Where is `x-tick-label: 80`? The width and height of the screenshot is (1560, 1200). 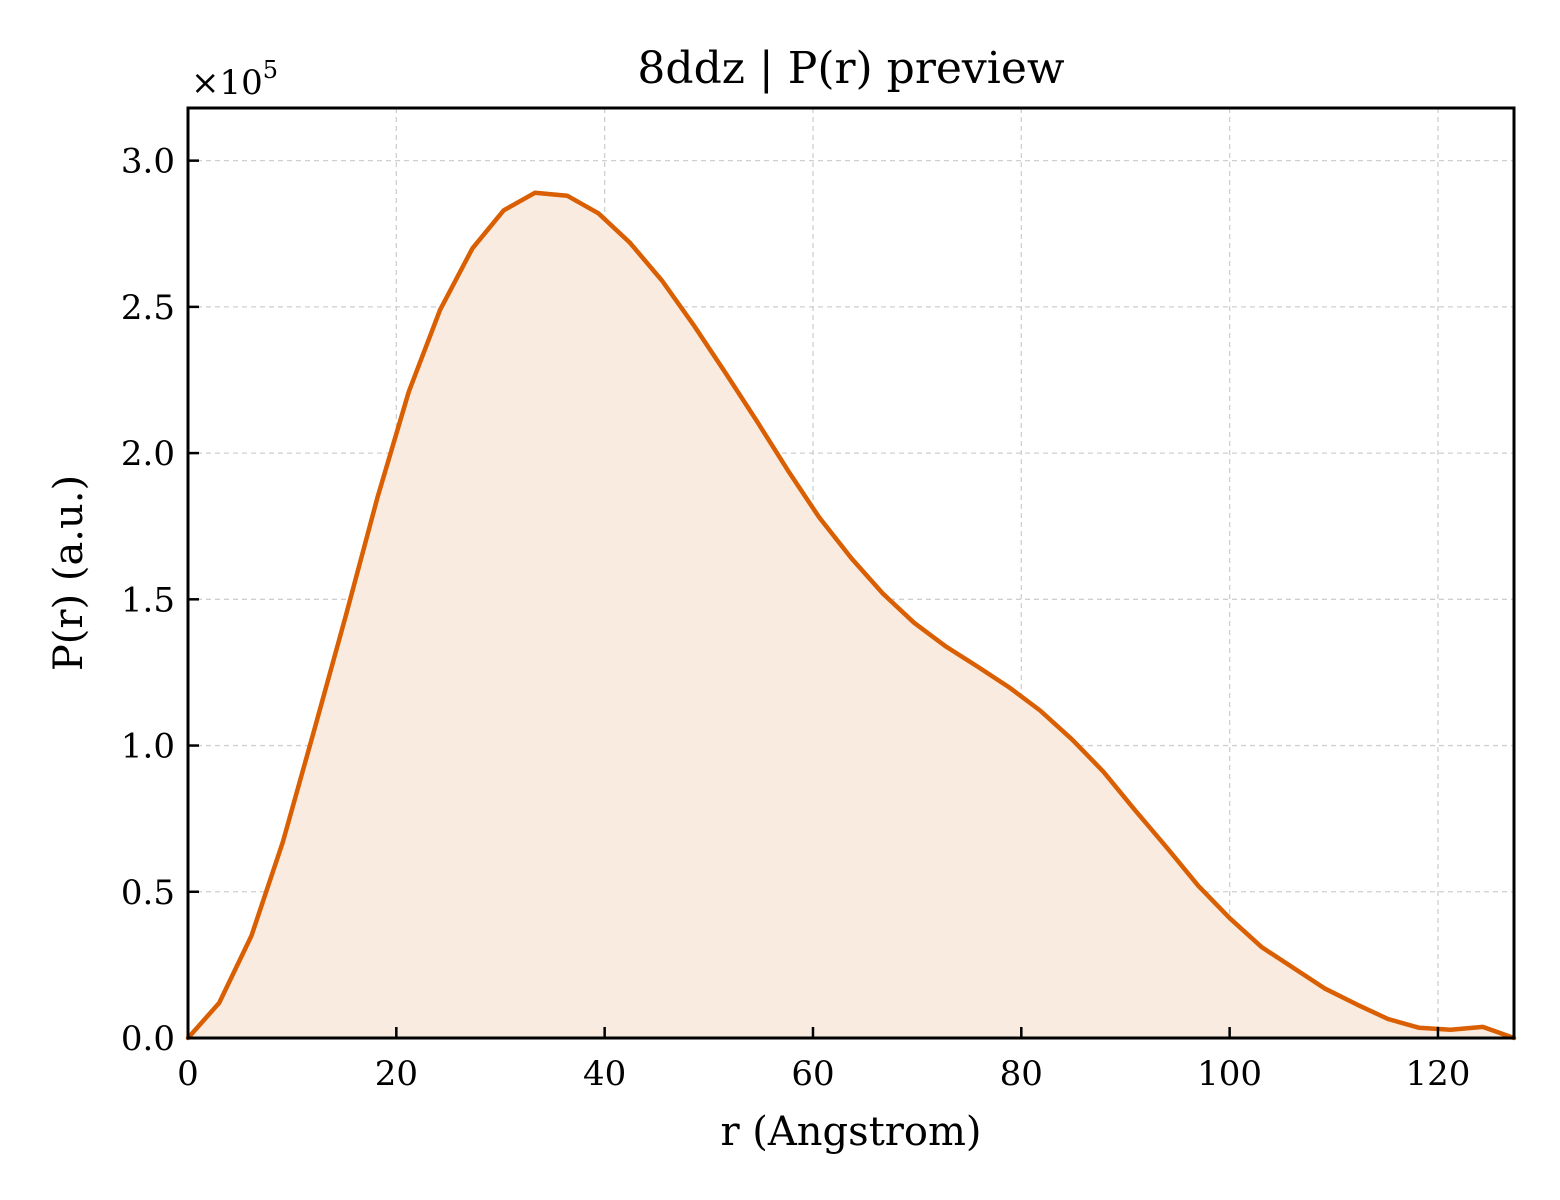 x-tick-label: 80 is located at coordinates (1021, 1074).